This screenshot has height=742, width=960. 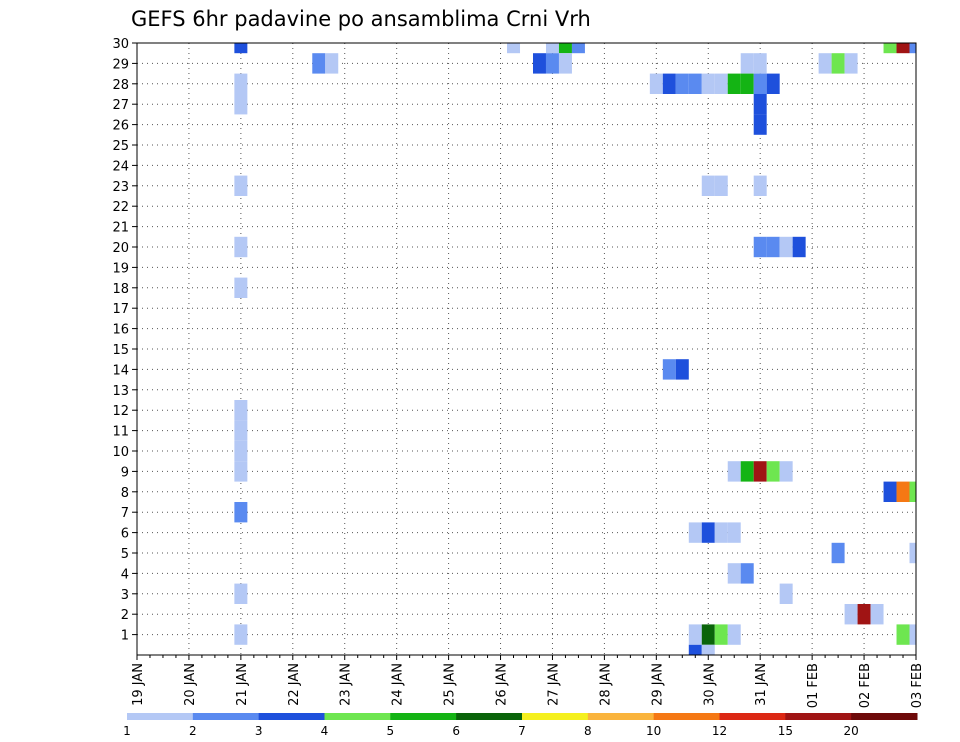 What do you see at coordinates (865, 685) in the screenshot?
I see `x-tick-label: 02 FEB` at bounding box center [865, 685].